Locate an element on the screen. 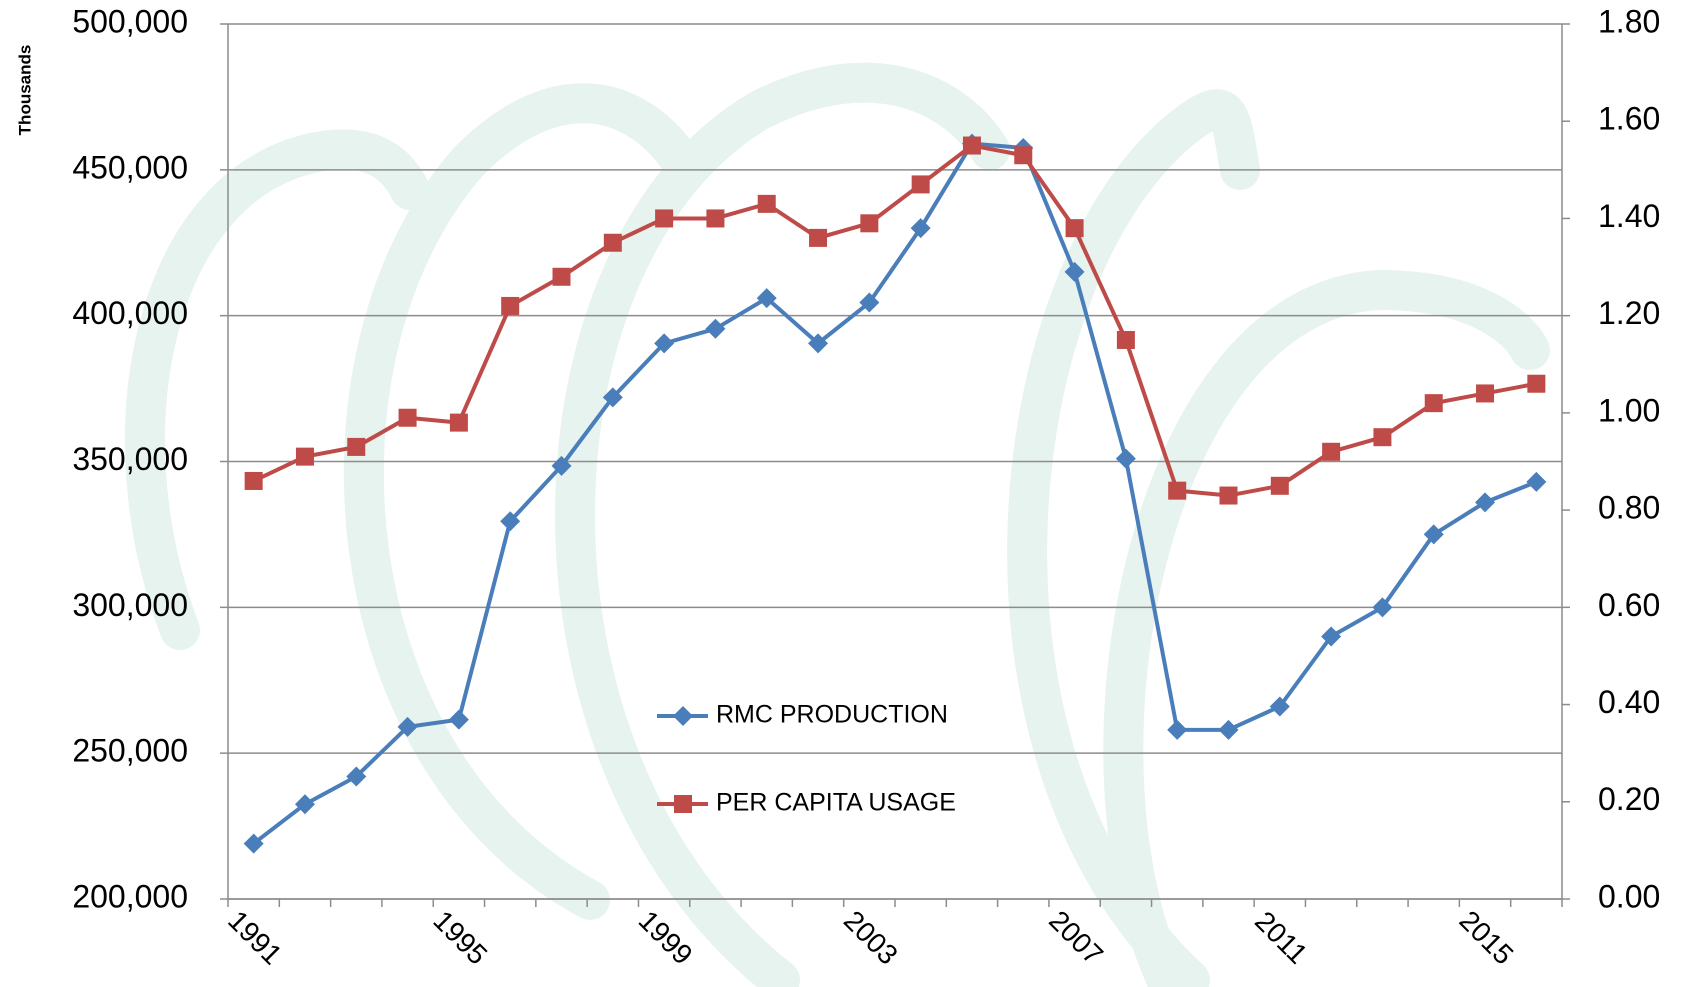 This screenshot has height=987, width=1694. y2-tick-label: 1.00 is located at coordinates (1629, 410).